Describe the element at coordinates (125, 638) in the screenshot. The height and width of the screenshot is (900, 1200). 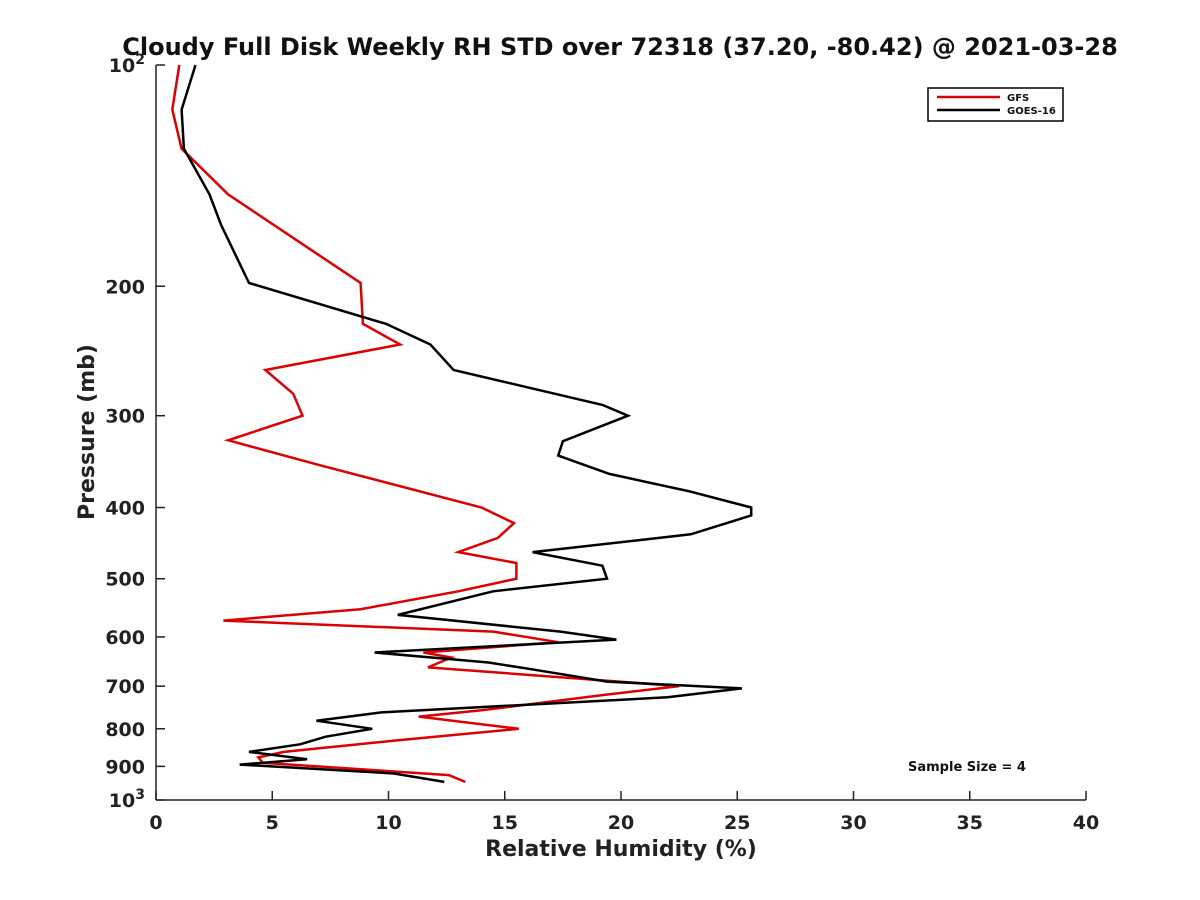
I see `y-tick-label: 600` at that location.